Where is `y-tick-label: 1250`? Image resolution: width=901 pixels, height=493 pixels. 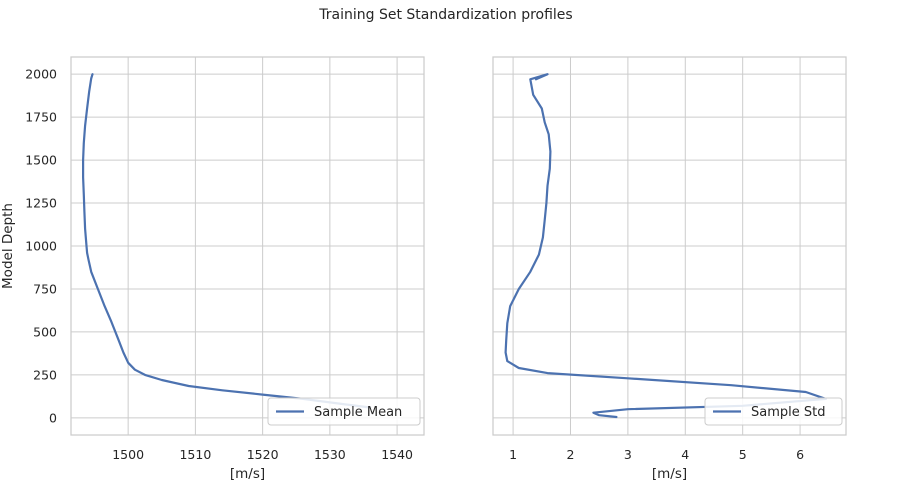 y-tick-label: 1250 is located at coordinates (41, 203).